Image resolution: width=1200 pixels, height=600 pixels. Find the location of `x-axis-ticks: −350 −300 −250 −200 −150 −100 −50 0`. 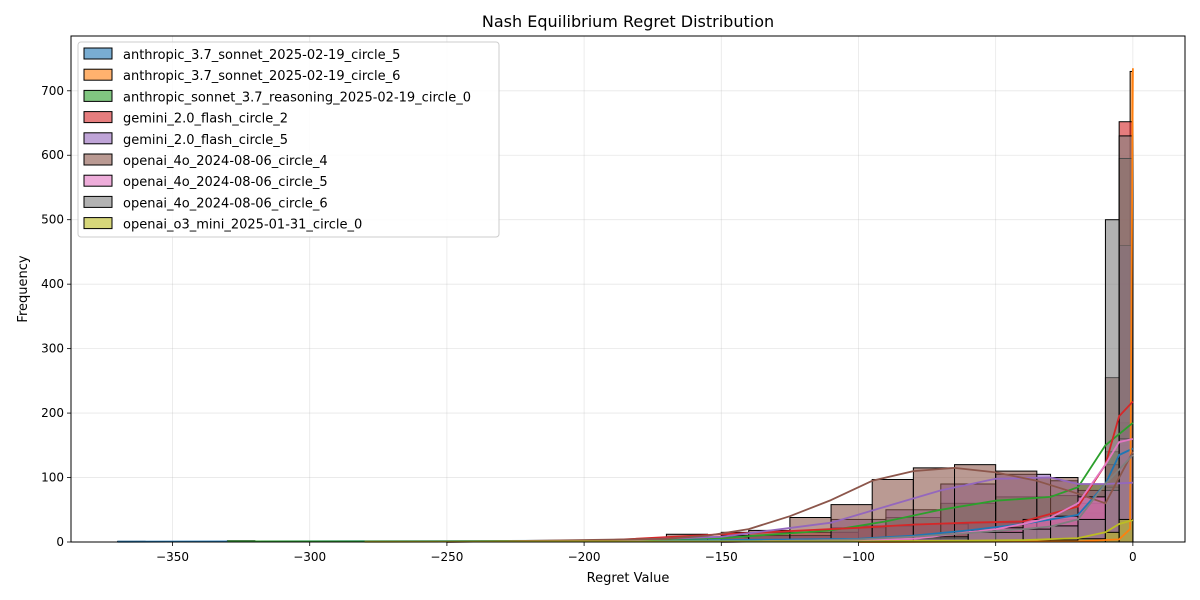

x-axis-ticks: −350 −300 −250 −200 −150 −100 −50 0 is located at coordinates (646, 553).